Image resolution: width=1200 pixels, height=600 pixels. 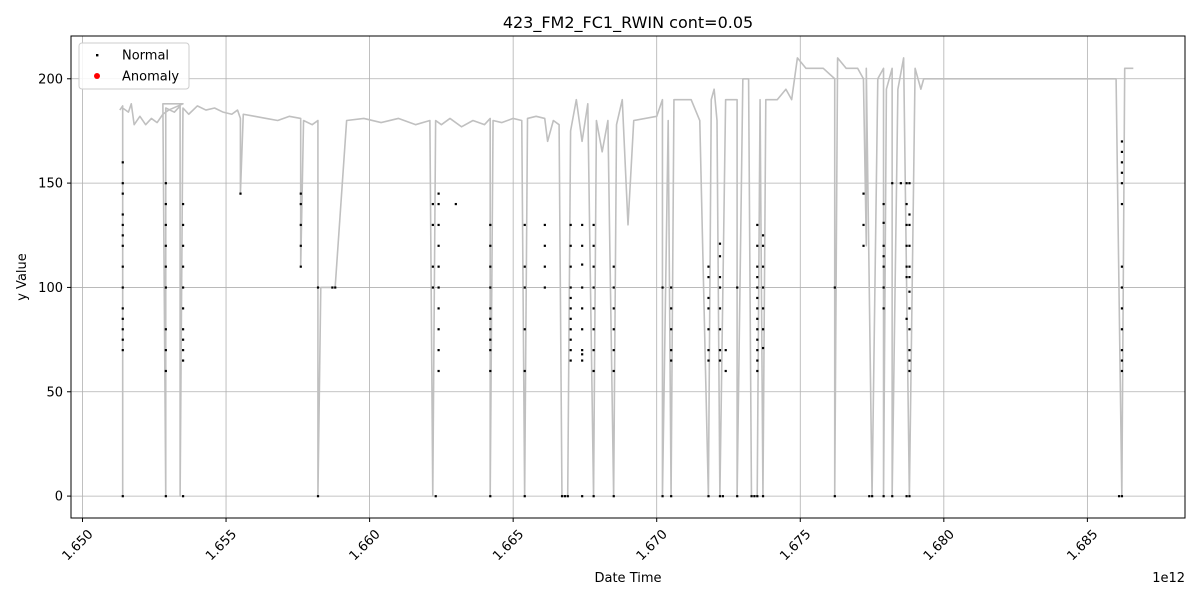 I want to click on y-tick-label: 100, so click(x=50, y=288).